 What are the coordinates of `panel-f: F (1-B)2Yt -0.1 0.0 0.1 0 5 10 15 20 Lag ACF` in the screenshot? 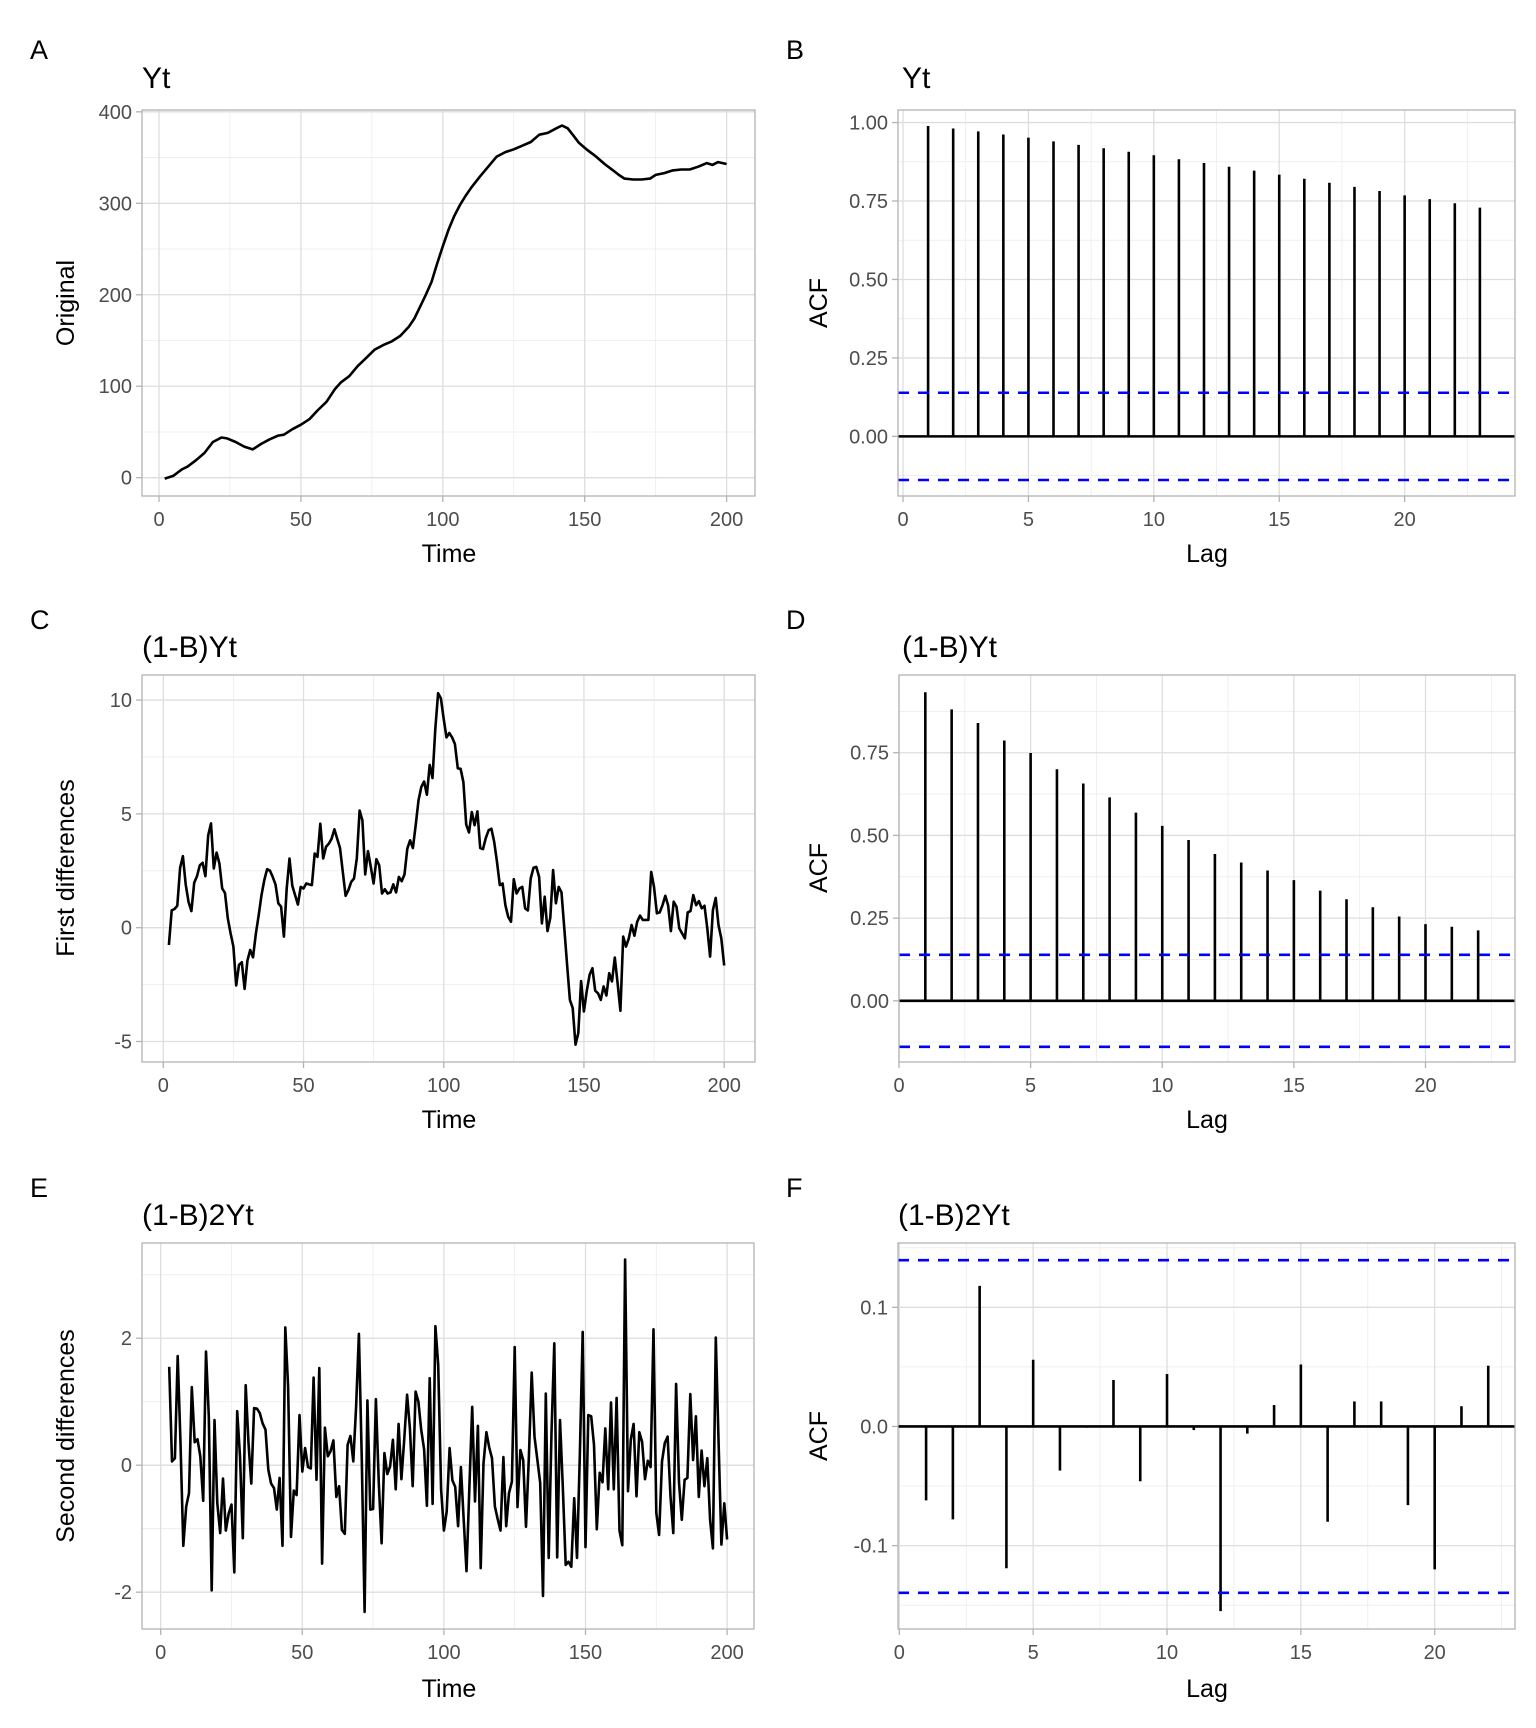 It's located at (1151, 1438).